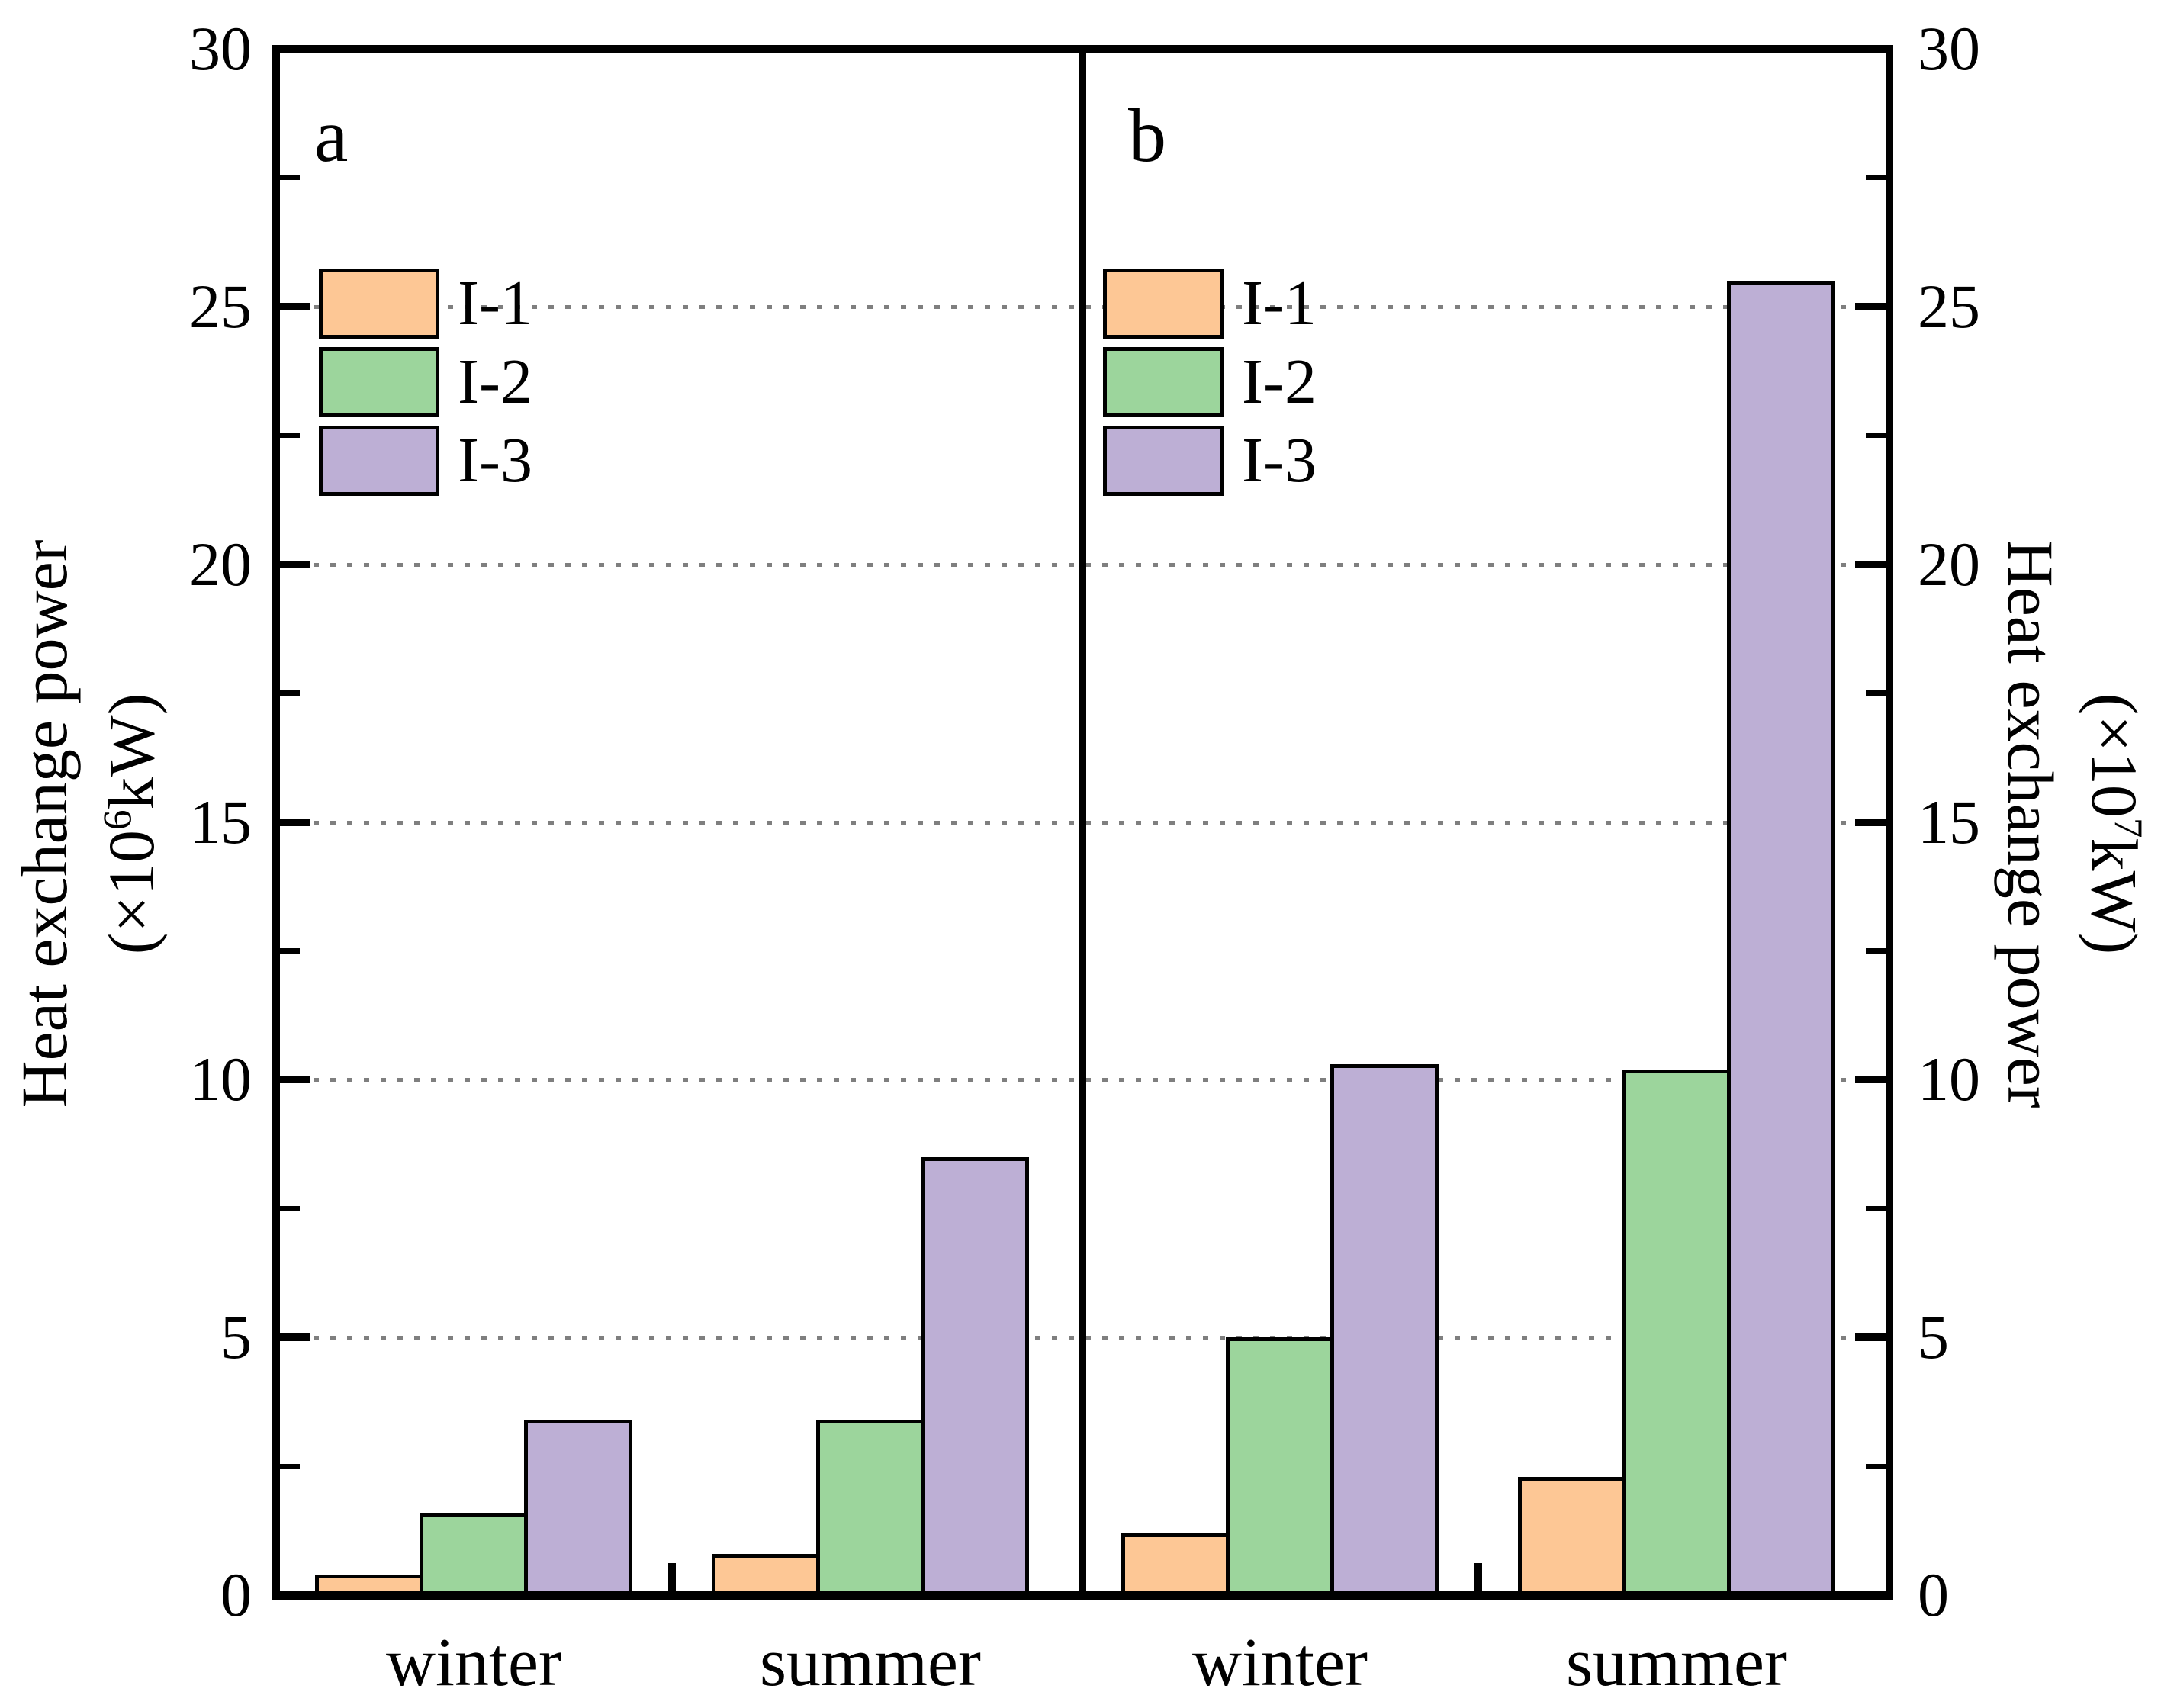  Describe the element at coordinates (495, 381) in the screenshot. I see `legend-label-a-I-2: I-2` at that location.